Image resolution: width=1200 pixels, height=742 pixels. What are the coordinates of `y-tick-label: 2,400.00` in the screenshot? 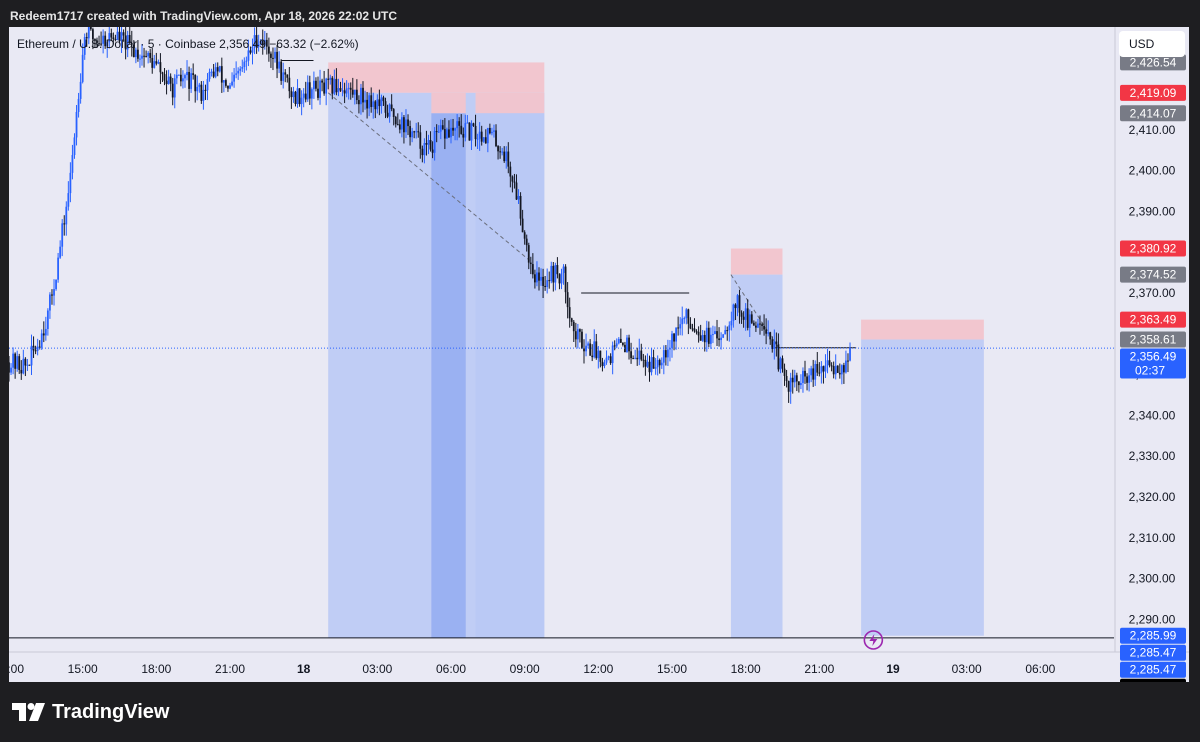 It's located at (1152, 171).